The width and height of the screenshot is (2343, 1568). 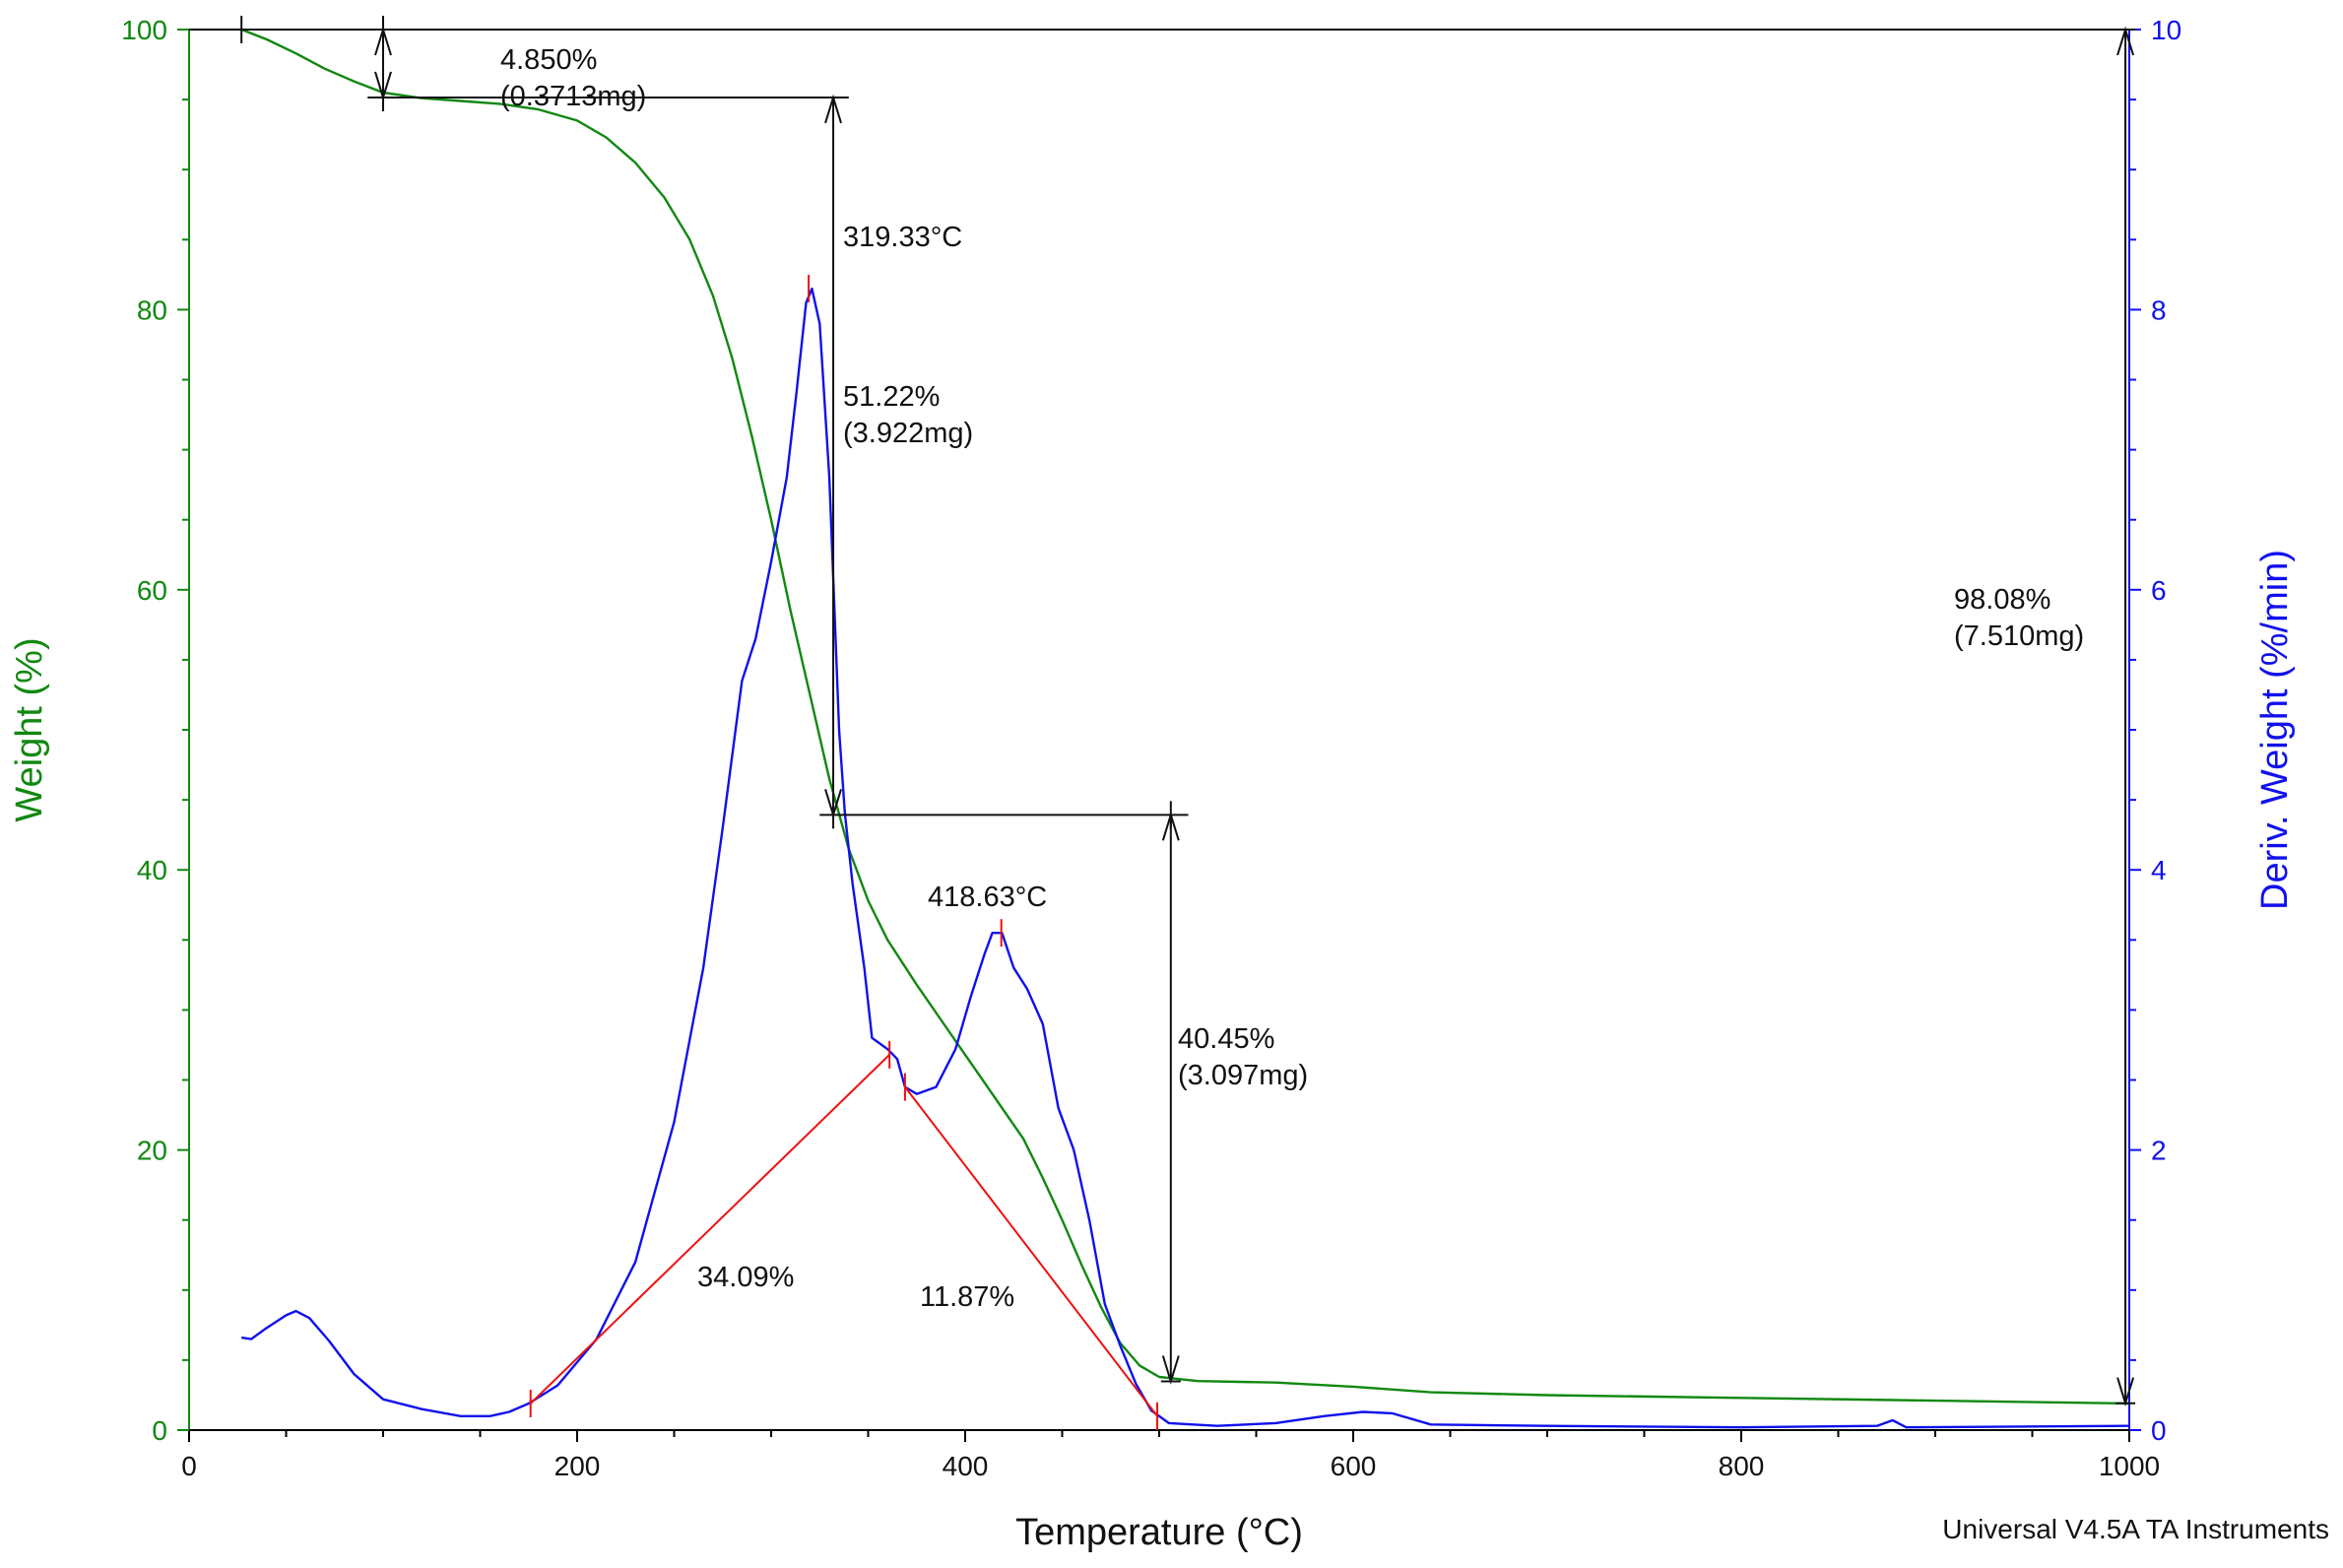 What do you see at coordinates (548, 60) in the screenshot?
I see `step1-label-line-1: 4.850%` at bounding box center [548, 60].